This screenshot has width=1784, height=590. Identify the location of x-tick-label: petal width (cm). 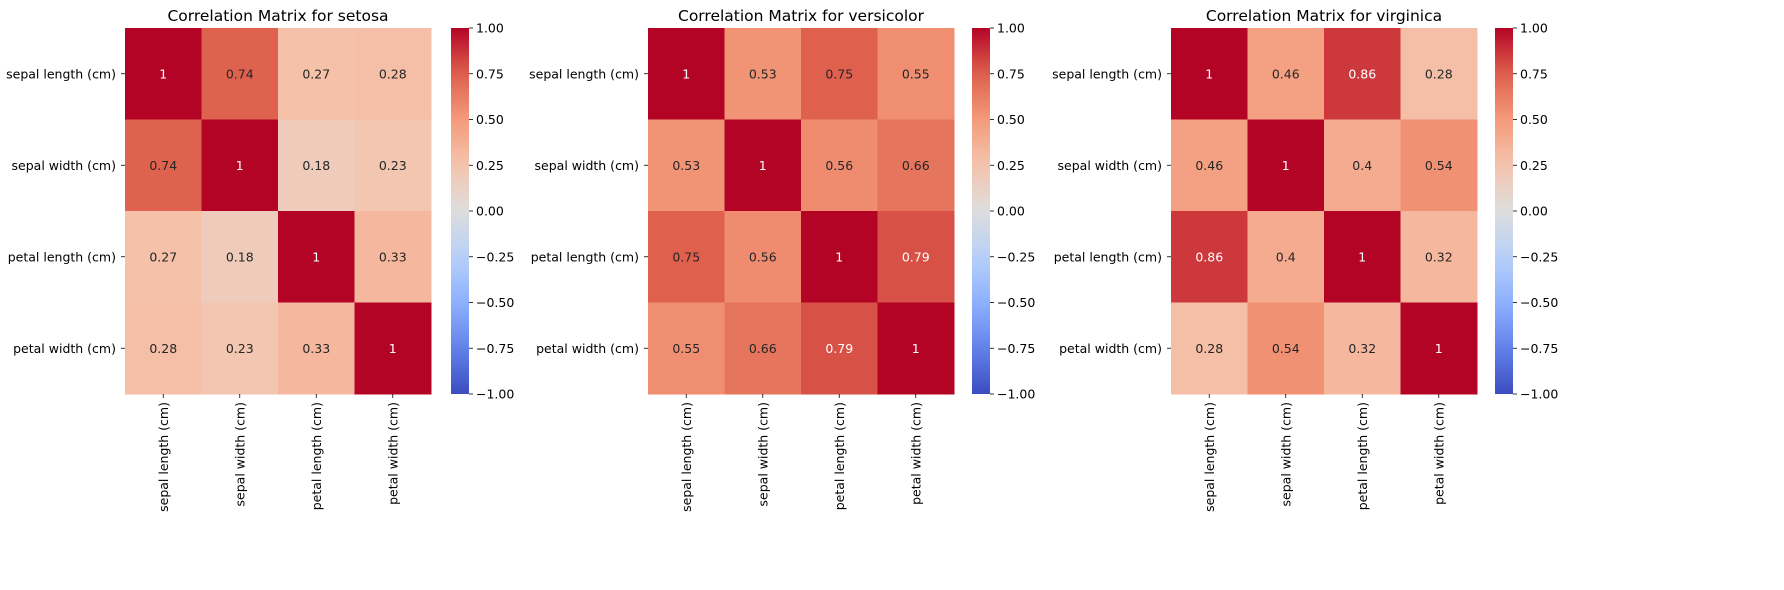
(392, 453).